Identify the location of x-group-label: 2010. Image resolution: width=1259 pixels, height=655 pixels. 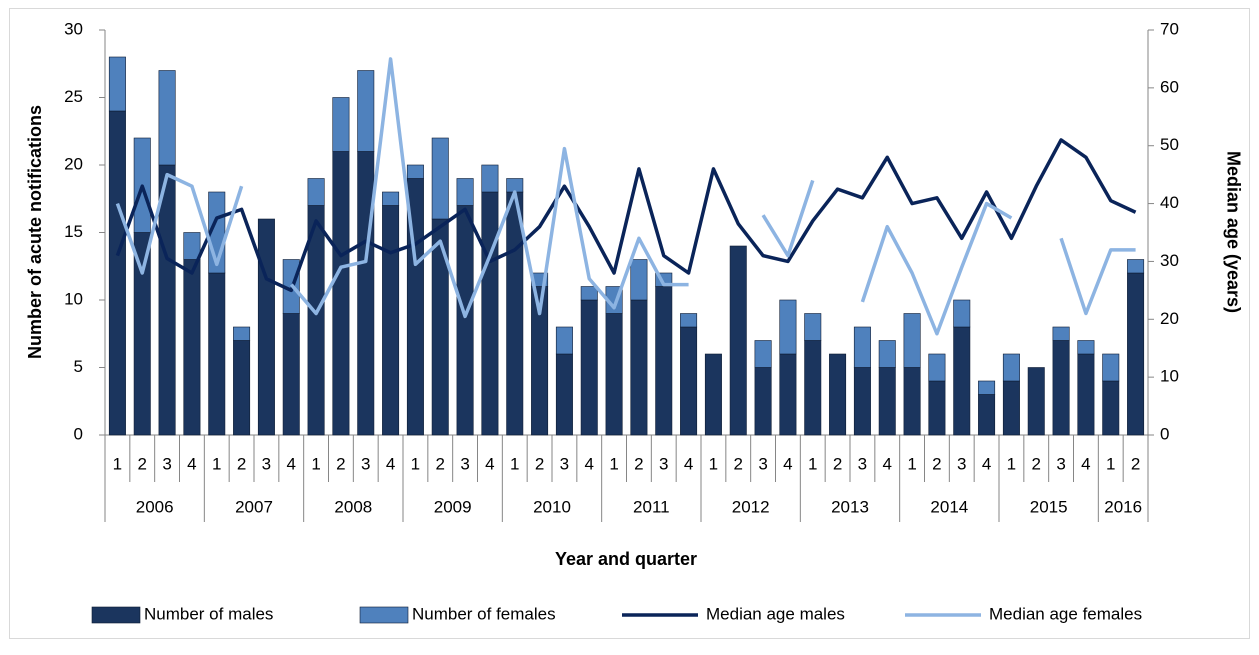
(552, 506).